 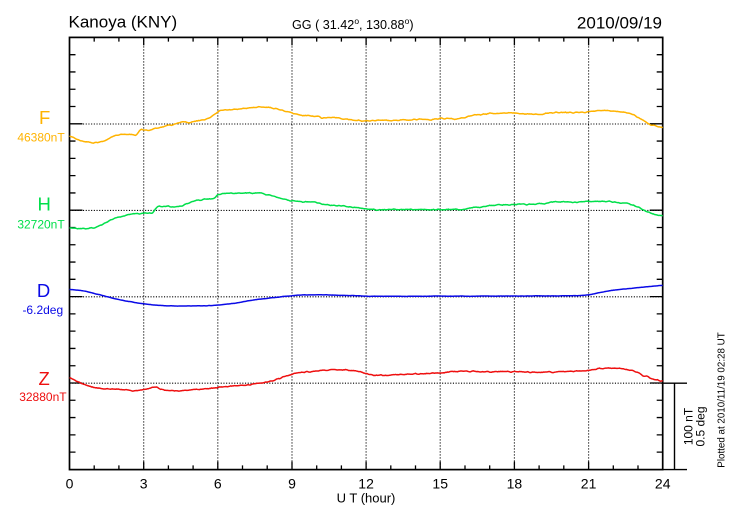 I want to click on svg-text: D, so click(x=43, y=290).